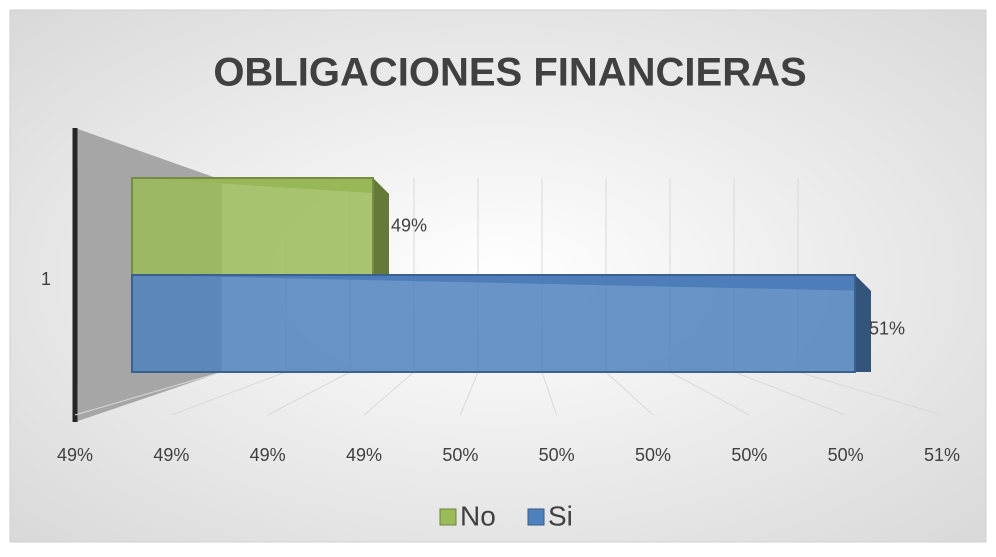 The height and width of the screenshot is (557, 996). I want to click on legend-label: Si, so click(560, 515).